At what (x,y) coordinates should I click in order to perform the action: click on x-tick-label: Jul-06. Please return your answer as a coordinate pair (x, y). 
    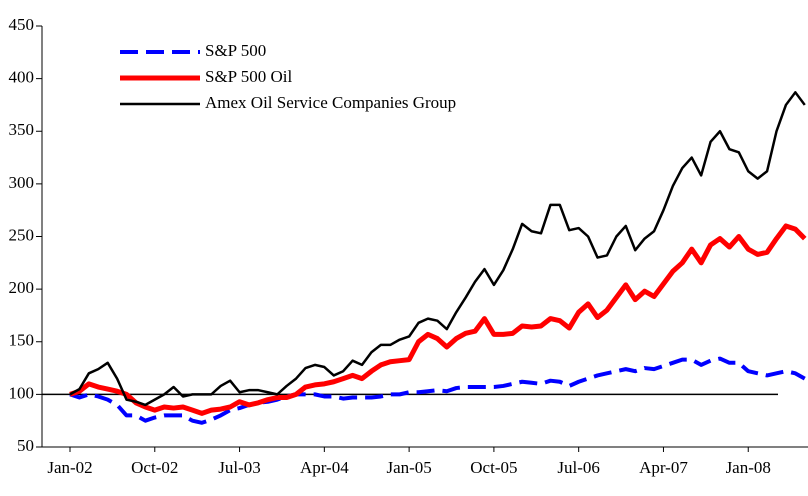
    Looking at the image, I should click on (578, 467).